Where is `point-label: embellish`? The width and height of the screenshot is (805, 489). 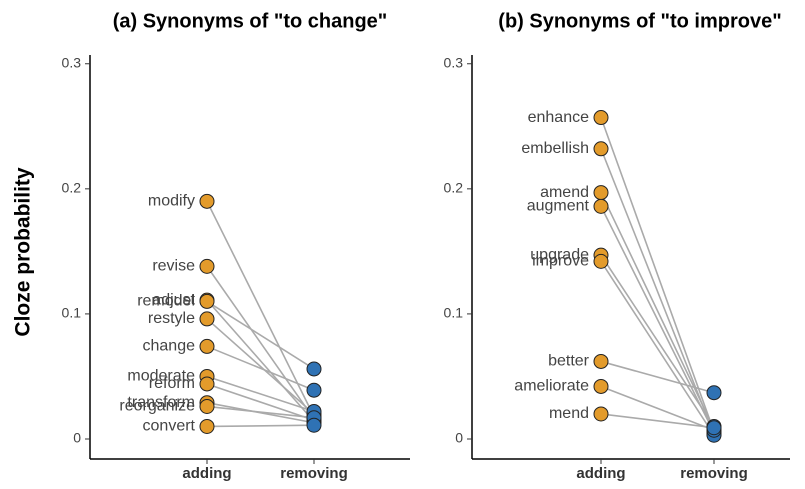
point-label: embellish is located at coordinates (555, 148).